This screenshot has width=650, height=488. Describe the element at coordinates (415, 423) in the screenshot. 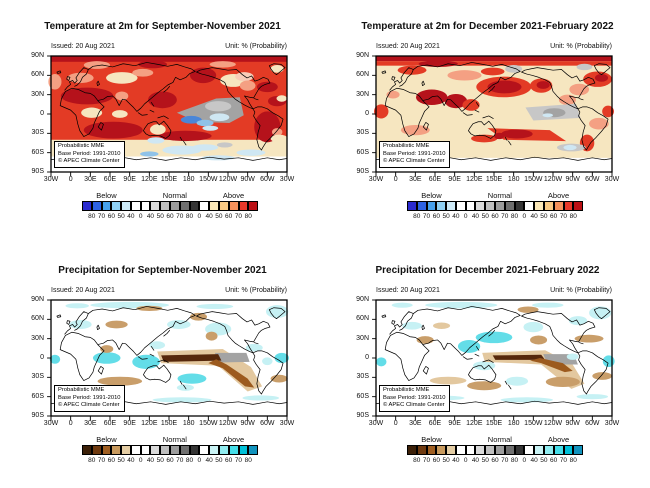

I see `x-tick-label: 30E` at that location.